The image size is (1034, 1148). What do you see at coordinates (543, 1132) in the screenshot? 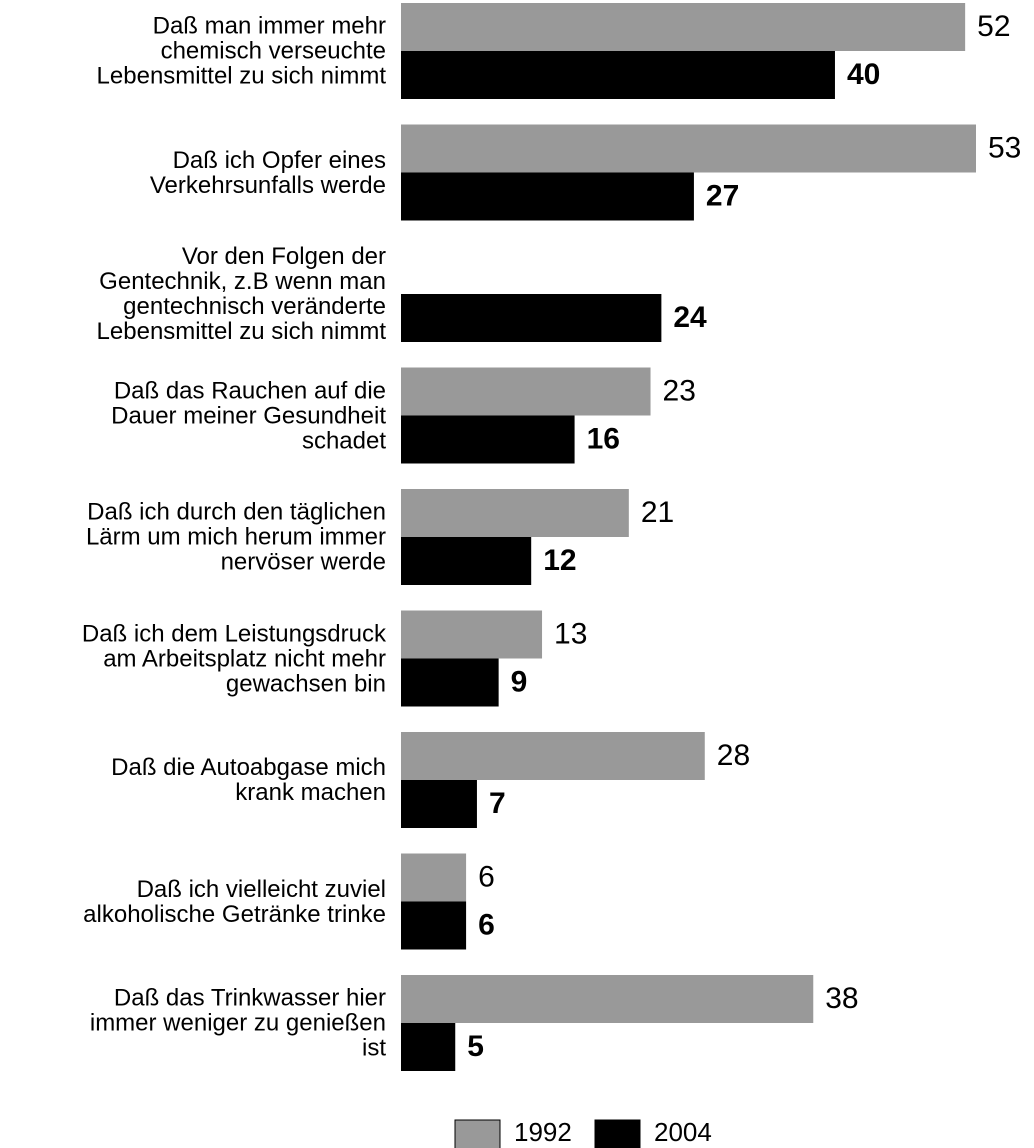
I see `legend-label: 1992` at bounding box center [543, 1132].